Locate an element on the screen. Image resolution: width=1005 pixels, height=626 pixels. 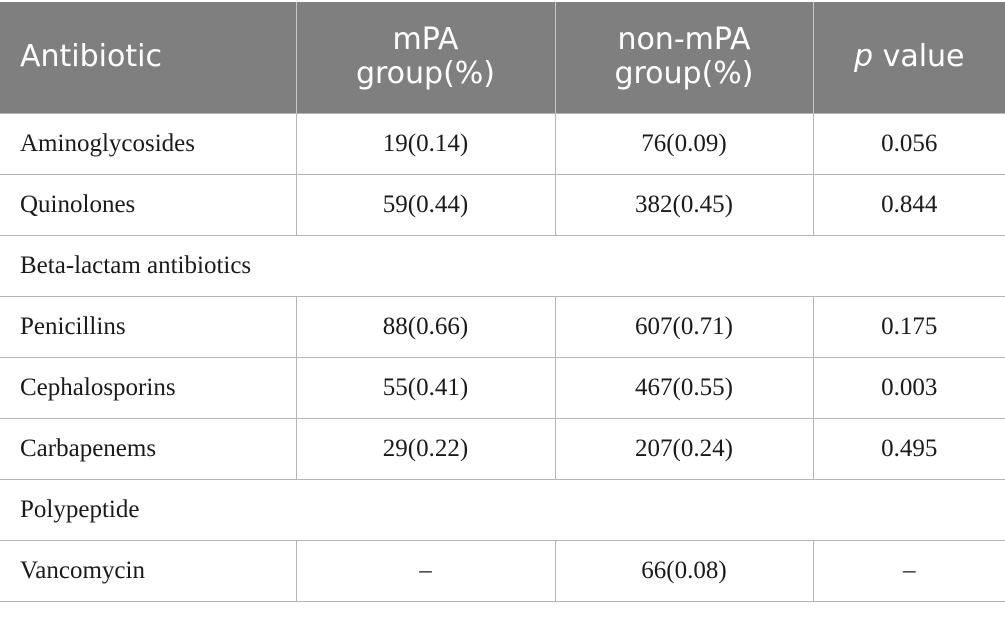
row-p-value: 0.495 is located at coordinates (908, 448).